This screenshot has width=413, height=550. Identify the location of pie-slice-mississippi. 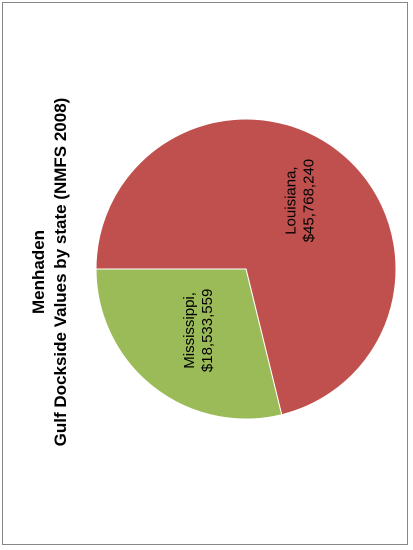
(189, 344).